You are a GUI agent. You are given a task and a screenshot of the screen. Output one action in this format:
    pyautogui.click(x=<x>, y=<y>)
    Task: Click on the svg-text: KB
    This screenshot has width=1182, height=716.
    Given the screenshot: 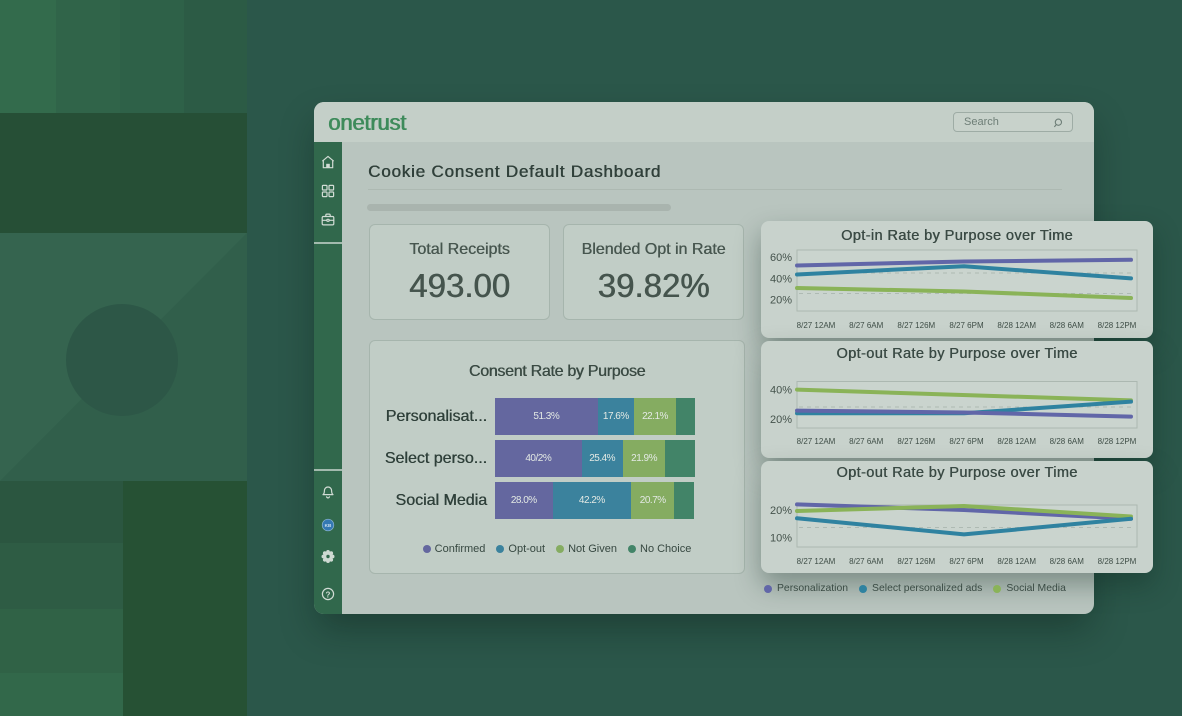 What is the action you would take?
    pyautogui.click(x=328, y=525)
    